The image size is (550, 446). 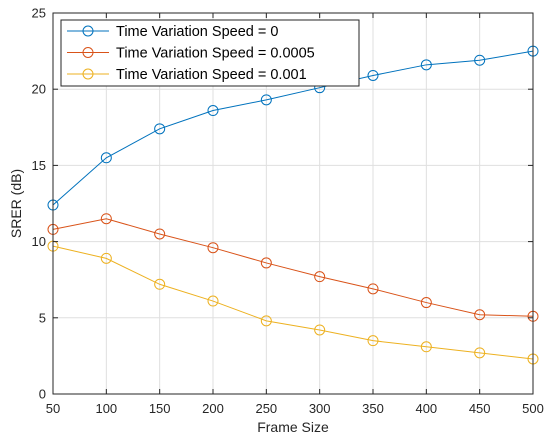 I want to click on x-tick-label: 450, so click(x=480, y=408).